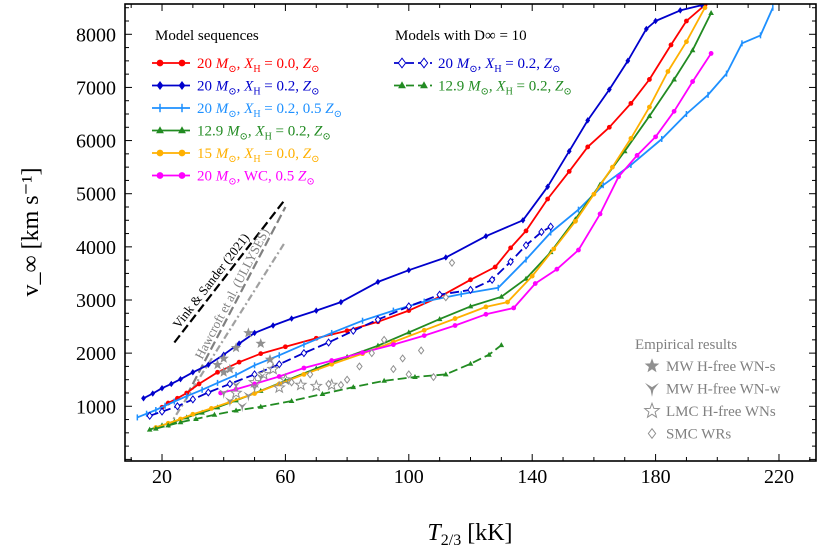  Describe the element at coordinates (461, 36) in the screenshot. I see `legend-dinf-title: Models with D∞ = 10` at that location.